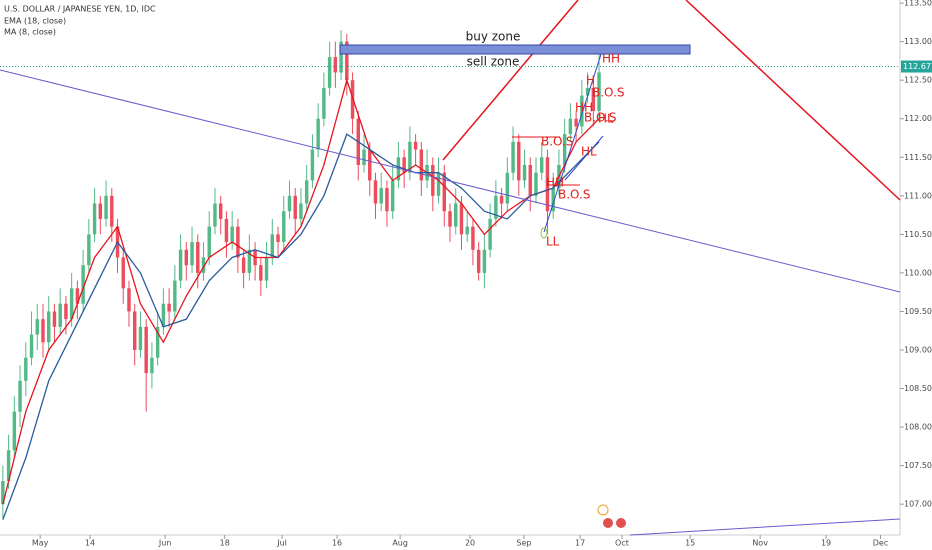 Image resolution: width=932 pixels, height=550 pixels. I want to click on last-price-label: 112.677, so click(917, 66).